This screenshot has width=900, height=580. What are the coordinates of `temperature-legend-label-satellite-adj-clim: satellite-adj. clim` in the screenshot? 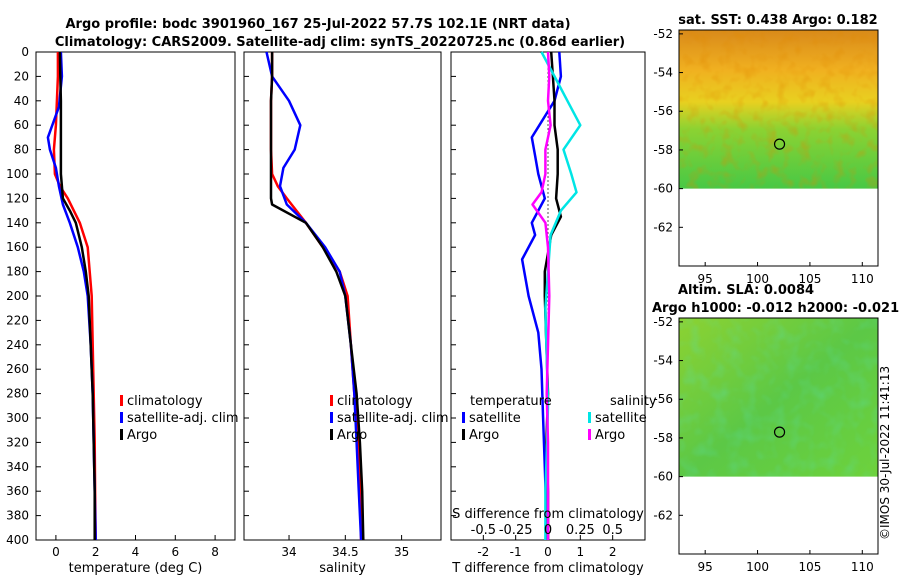 It's located at (183, 418).